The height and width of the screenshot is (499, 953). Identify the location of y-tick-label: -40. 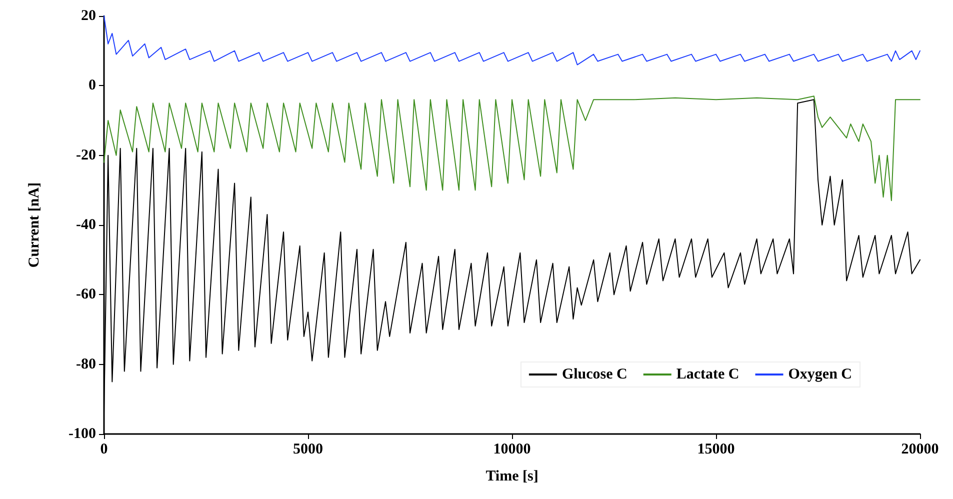
(86, 225).